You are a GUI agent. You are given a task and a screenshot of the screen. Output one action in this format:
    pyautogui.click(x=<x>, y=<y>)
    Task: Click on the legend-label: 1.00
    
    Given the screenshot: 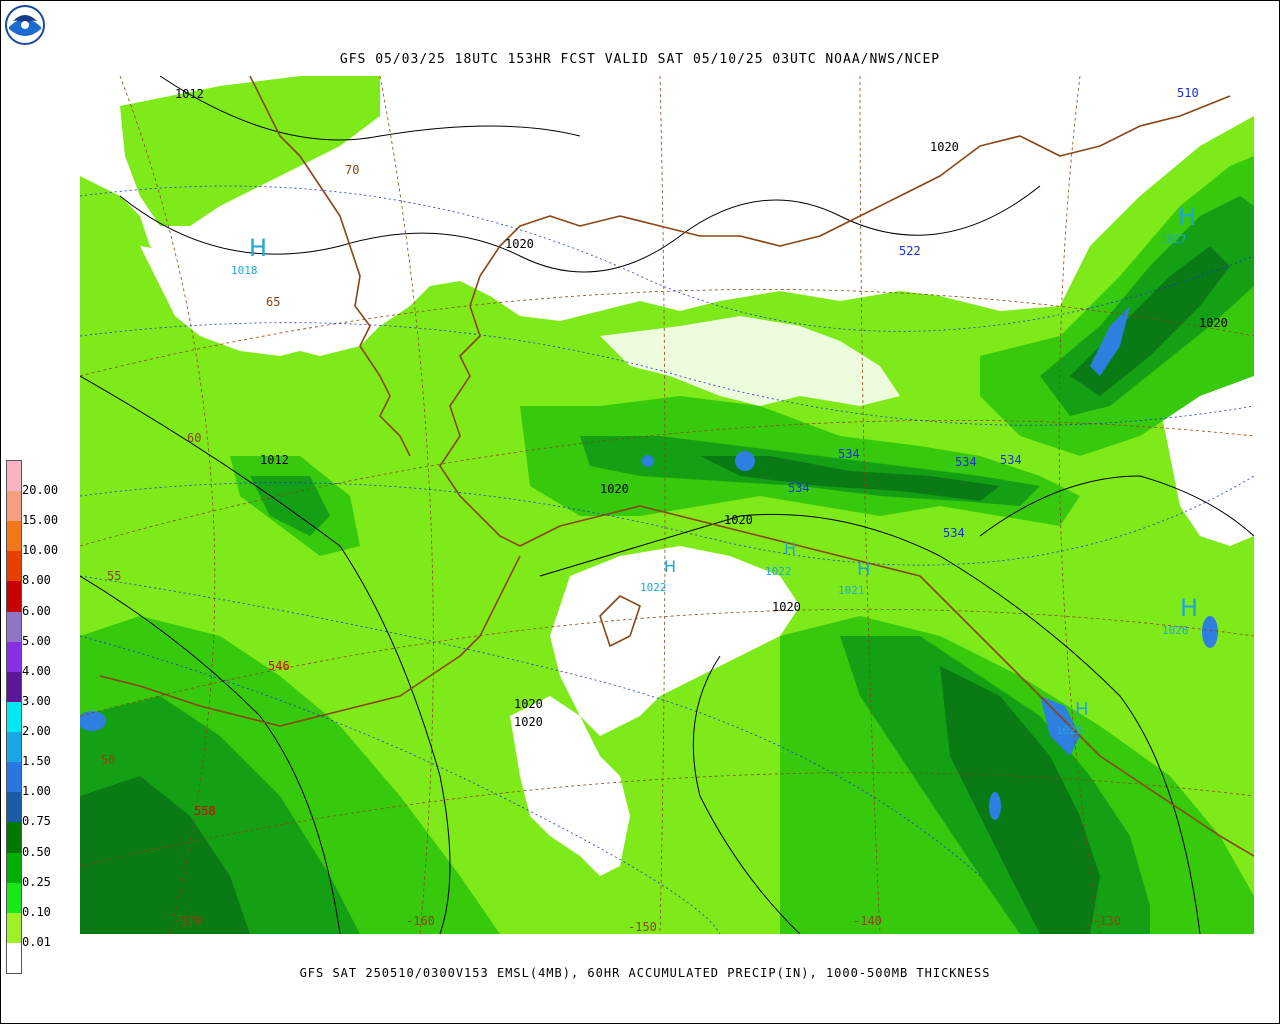 What is the action you would take?
    pyautogui.click(x=36, y=791)
    